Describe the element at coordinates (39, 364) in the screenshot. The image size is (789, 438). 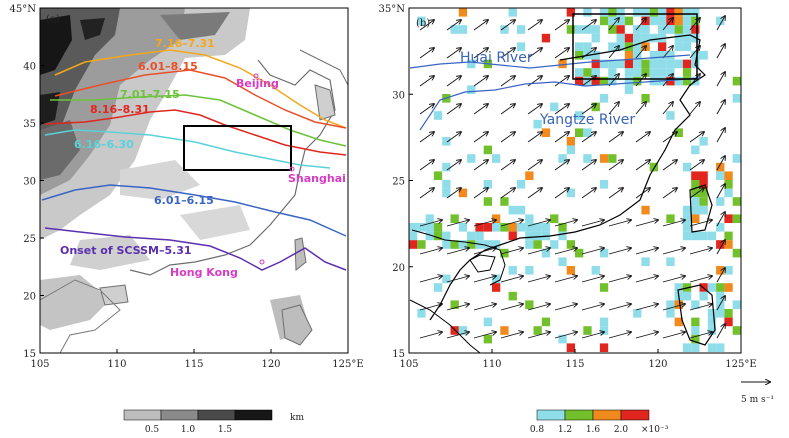
I see `lon-tick-label: 105` at that location.